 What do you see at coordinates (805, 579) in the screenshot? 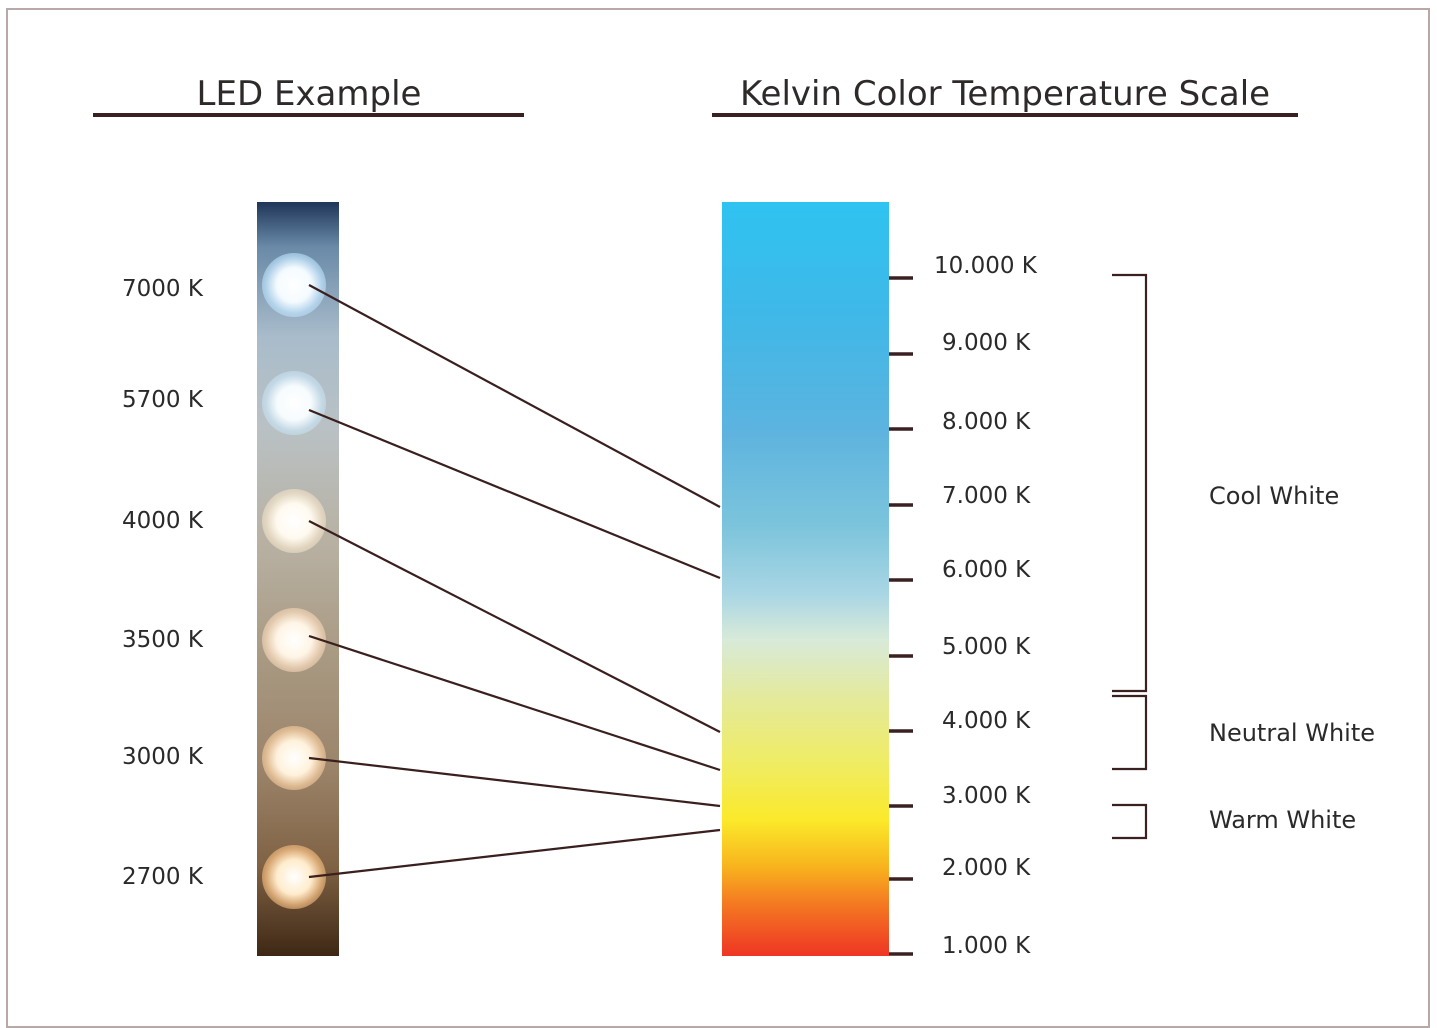
I see `kelvin-gradient-bar` at bounding box center [805, 579].